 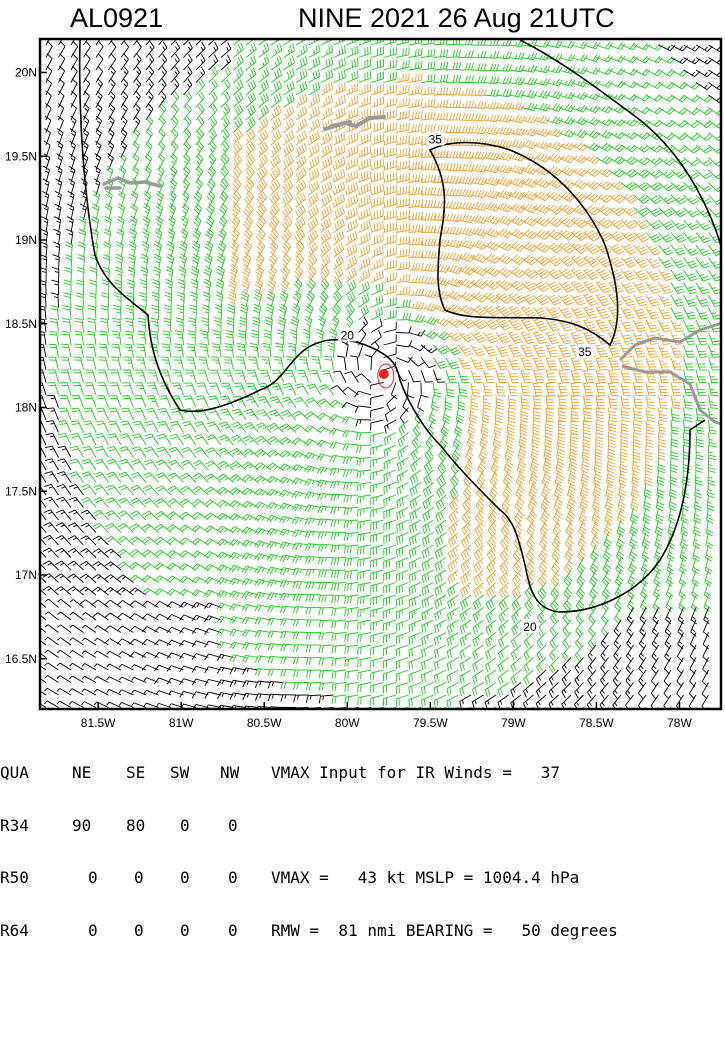 What do you see at coordinates (229, 773) in the screenshot?
I see `header-nw: NW` at bounding box center [229, 773].